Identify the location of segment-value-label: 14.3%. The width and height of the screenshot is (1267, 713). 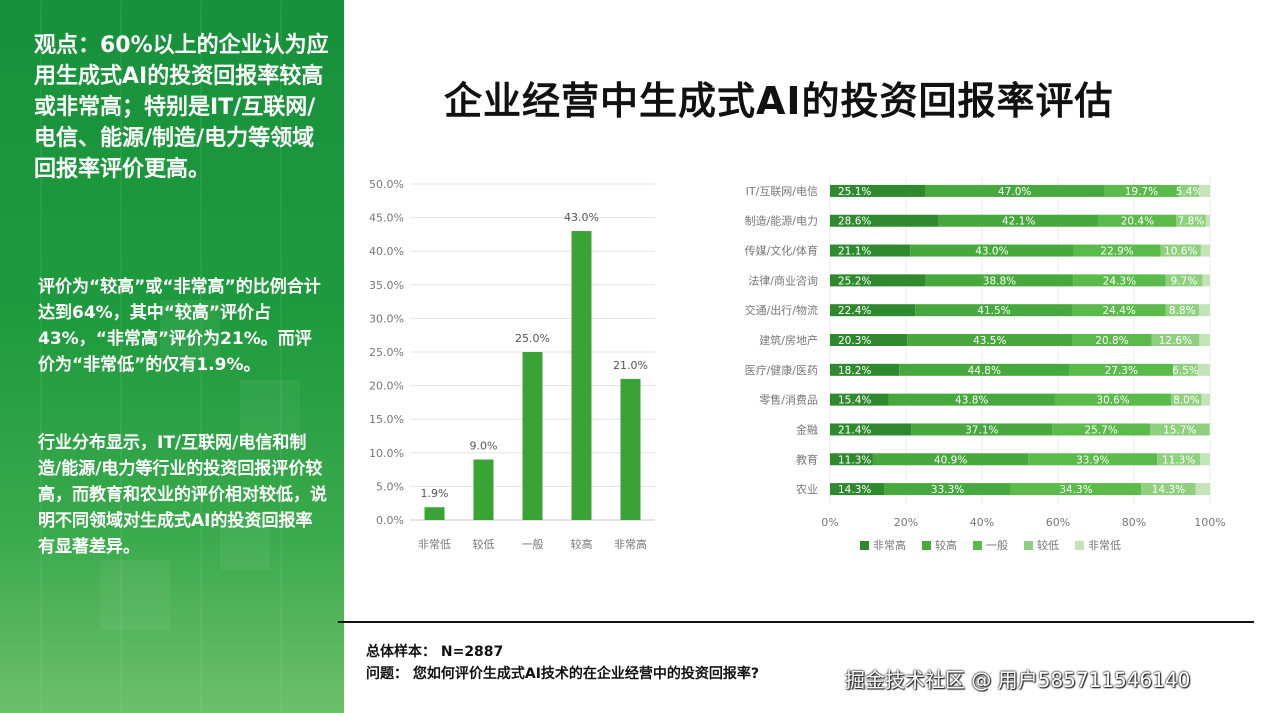
(1168, 490).